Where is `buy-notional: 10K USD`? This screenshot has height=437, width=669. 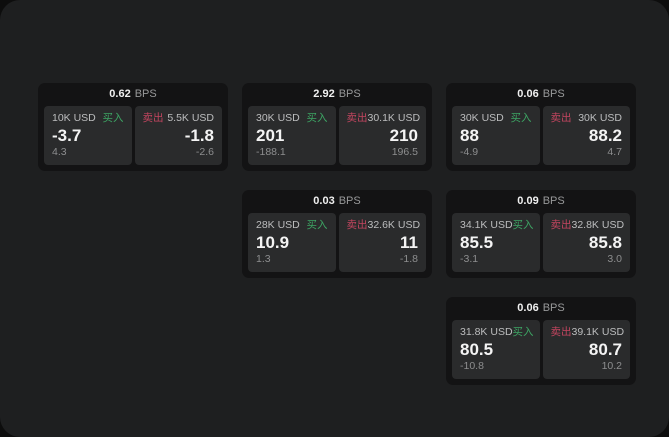 buy-notional: 10K USD is located at coordinates (74, 118).